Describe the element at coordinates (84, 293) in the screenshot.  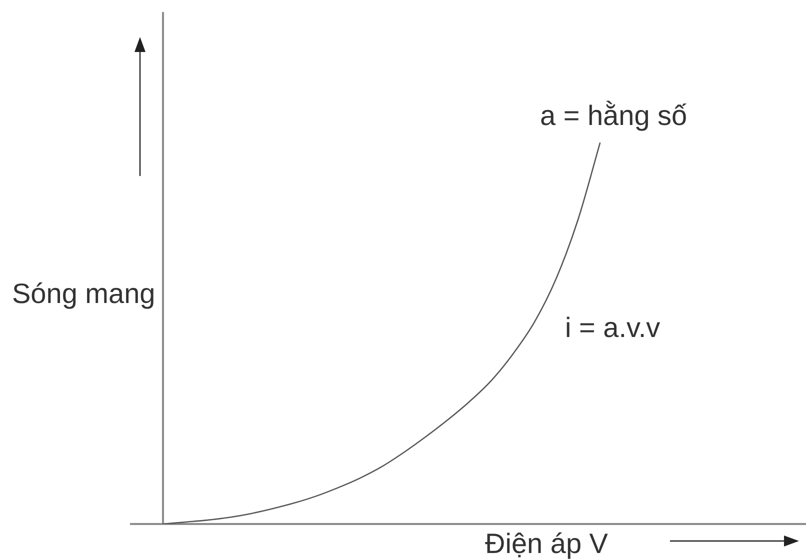
I see `y-axis-title: Sóng mang` at that location.